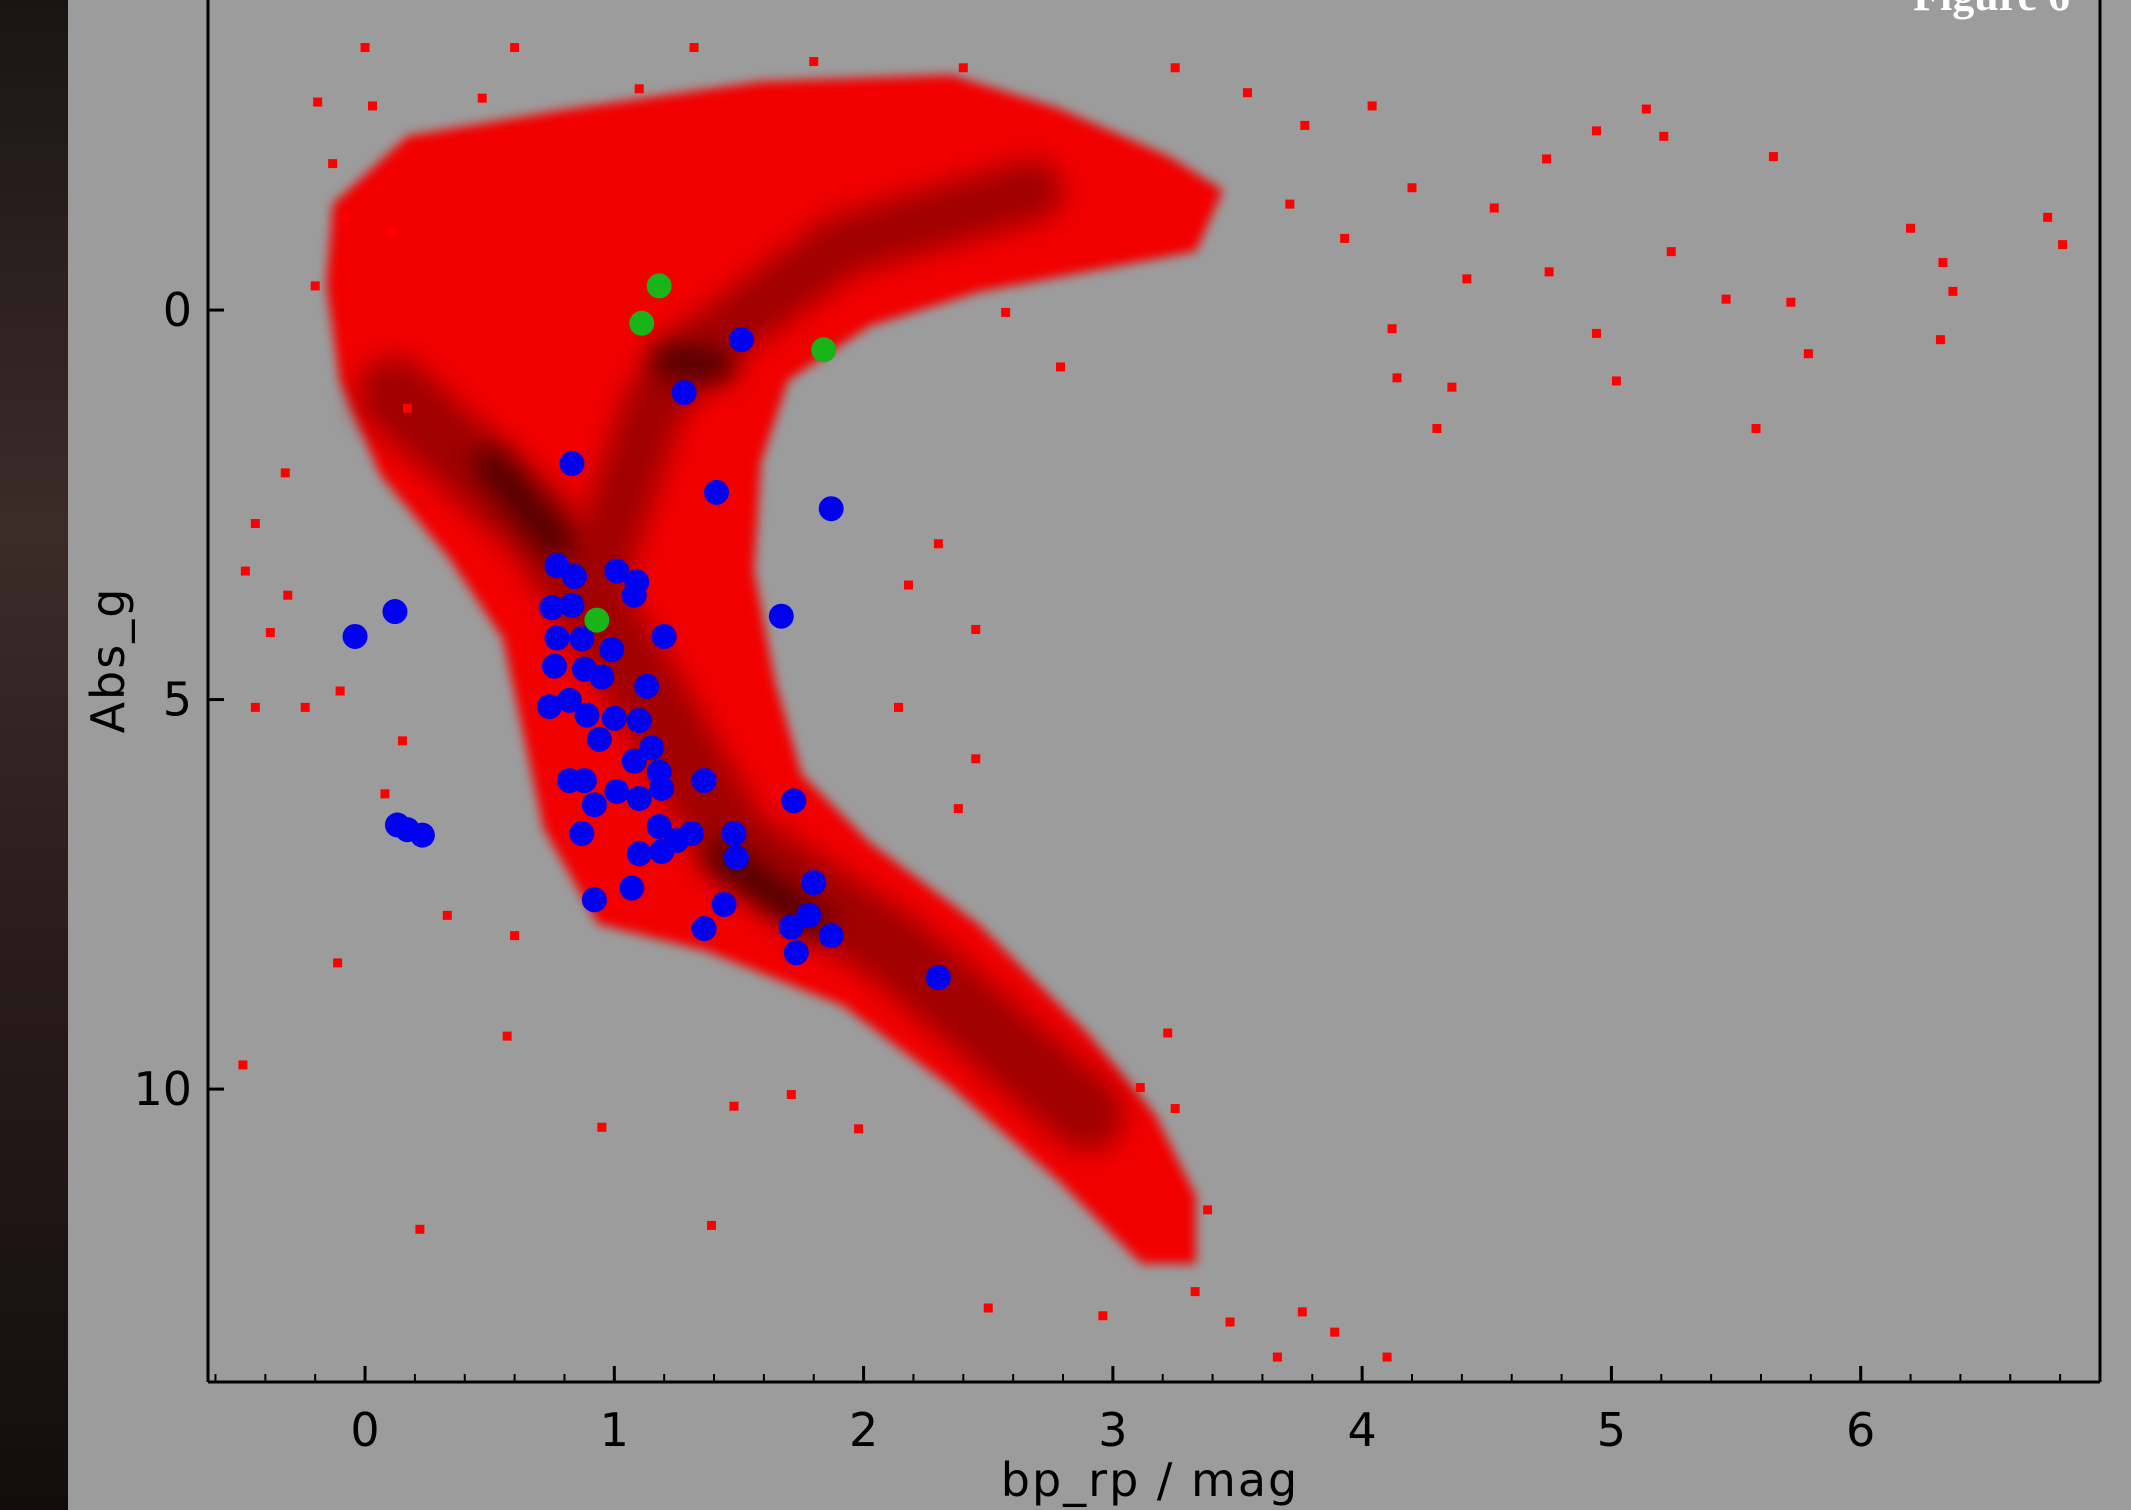 Image resolution: width=2131 pixels, height=1510 pixels. Describe the element at coordinates (108, 660) in the screenshot. I see `y-axis-title: Abs_g` at that location.